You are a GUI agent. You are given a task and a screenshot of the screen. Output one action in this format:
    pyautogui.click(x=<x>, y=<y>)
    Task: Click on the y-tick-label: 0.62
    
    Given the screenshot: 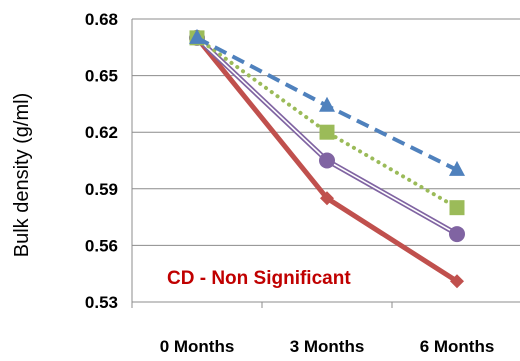 What is the action you would take?
    pyautogui.click(x=101, y=132)
    